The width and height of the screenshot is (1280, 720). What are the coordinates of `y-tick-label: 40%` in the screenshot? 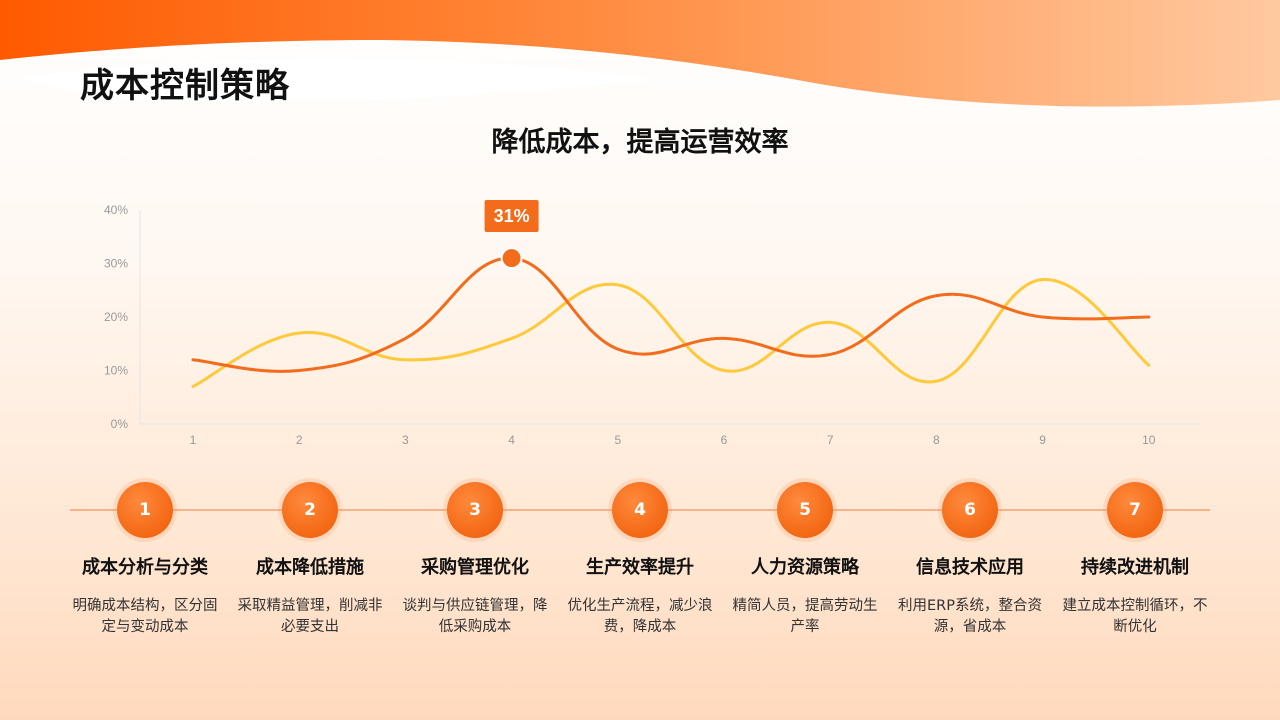 It's located at (116, 210).